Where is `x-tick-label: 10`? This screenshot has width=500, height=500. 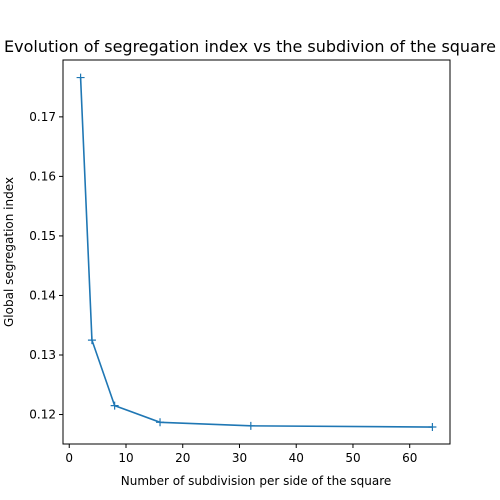 x-tick-label: 10 is located at coordinates (125, 458).